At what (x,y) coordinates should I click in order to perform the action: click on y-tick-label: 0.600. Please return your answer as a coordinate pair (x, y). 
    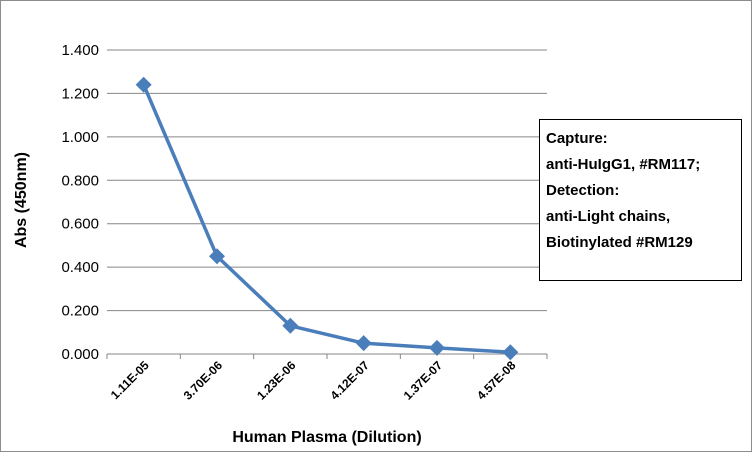
    Looking at the image, I should click on (80, 224).